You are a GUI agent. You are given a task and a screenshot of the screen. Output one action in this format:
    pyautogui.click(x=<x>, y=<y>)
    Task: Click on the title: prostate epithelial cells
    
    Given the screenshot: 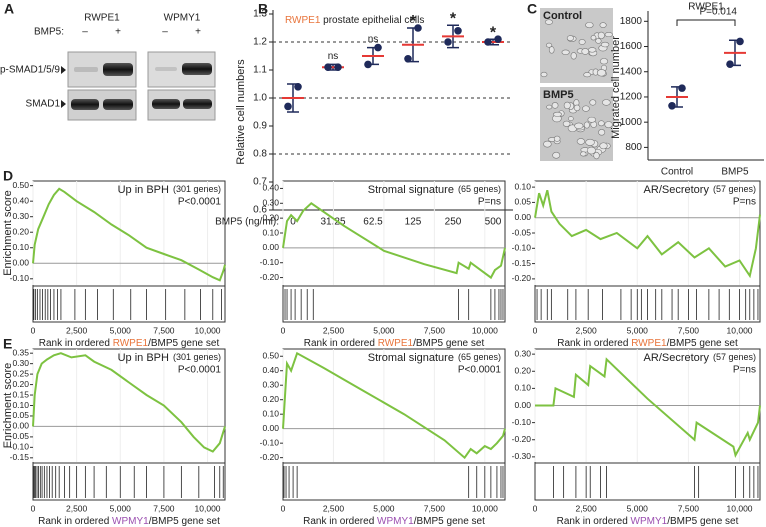 What is the action you would take?
    pyautogui.click(x=372, y=20)
    